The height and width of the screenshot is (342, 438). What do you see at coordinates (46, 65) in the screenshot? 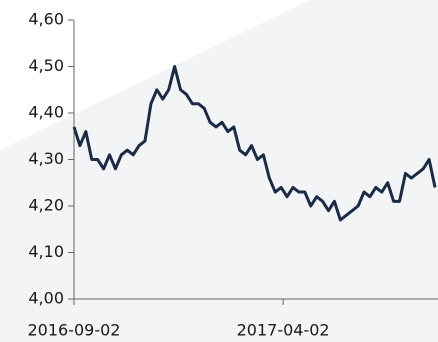
I see `y-tick-label: 4,50` at bounding box center [46, 65].